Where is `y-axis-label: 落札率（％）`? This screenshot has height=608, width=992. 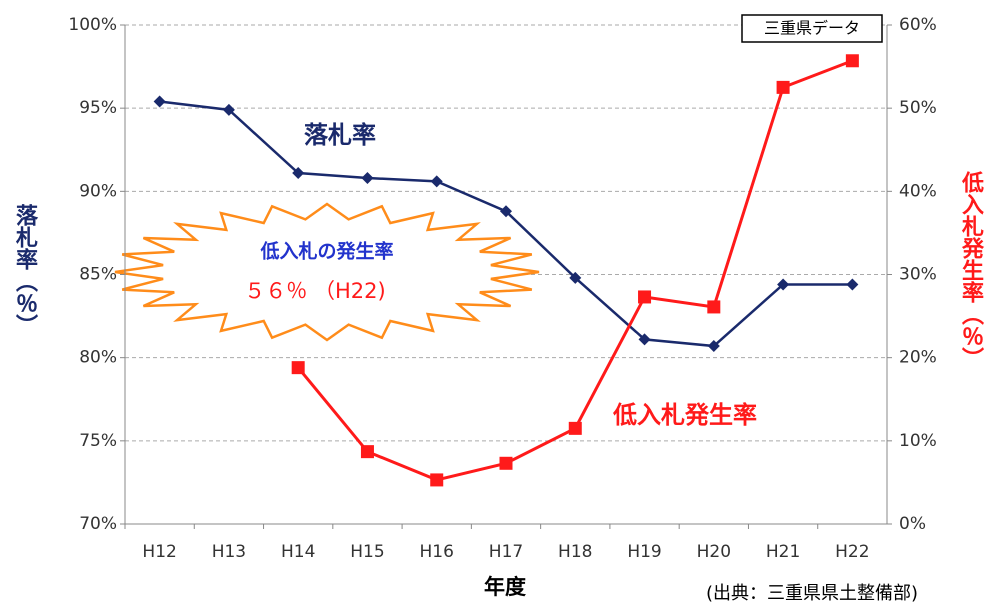 y-axis-label: 落札率（％） is located at coordinates (25, 270).